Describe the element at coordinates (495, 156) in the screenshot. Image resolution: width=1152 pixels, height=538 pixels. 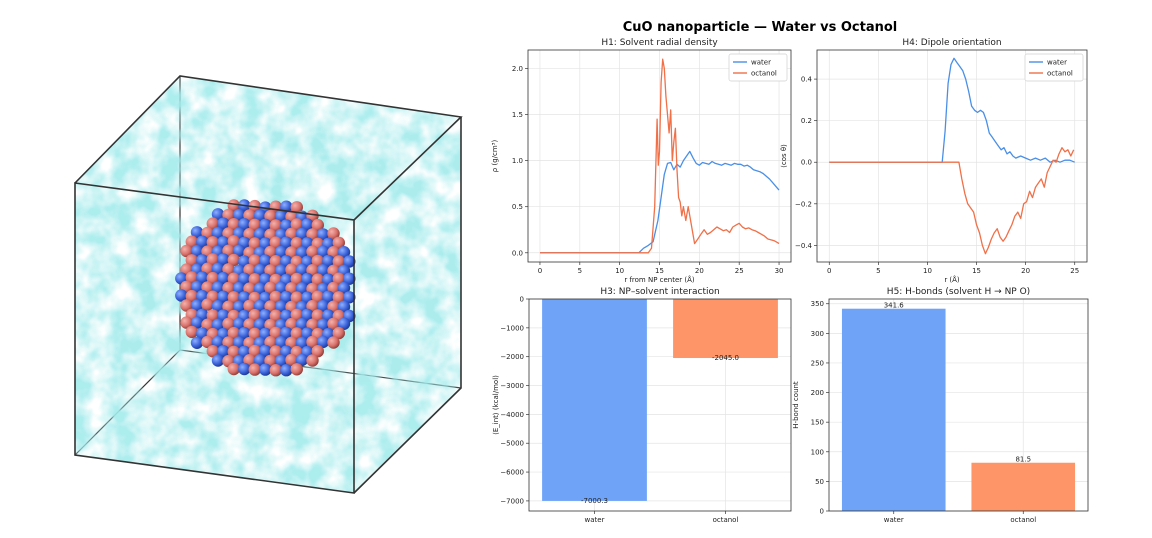
I see `y-axis-label: ρ (g/cm³)` at that location.